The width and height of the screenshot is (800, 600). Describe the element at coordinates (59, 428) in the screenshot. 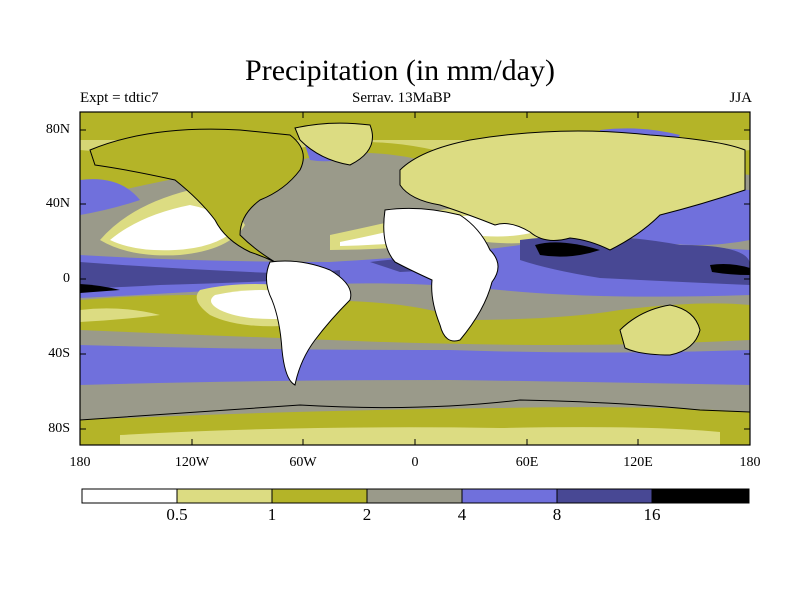

I see `y-label-80s: 80S` at that location.